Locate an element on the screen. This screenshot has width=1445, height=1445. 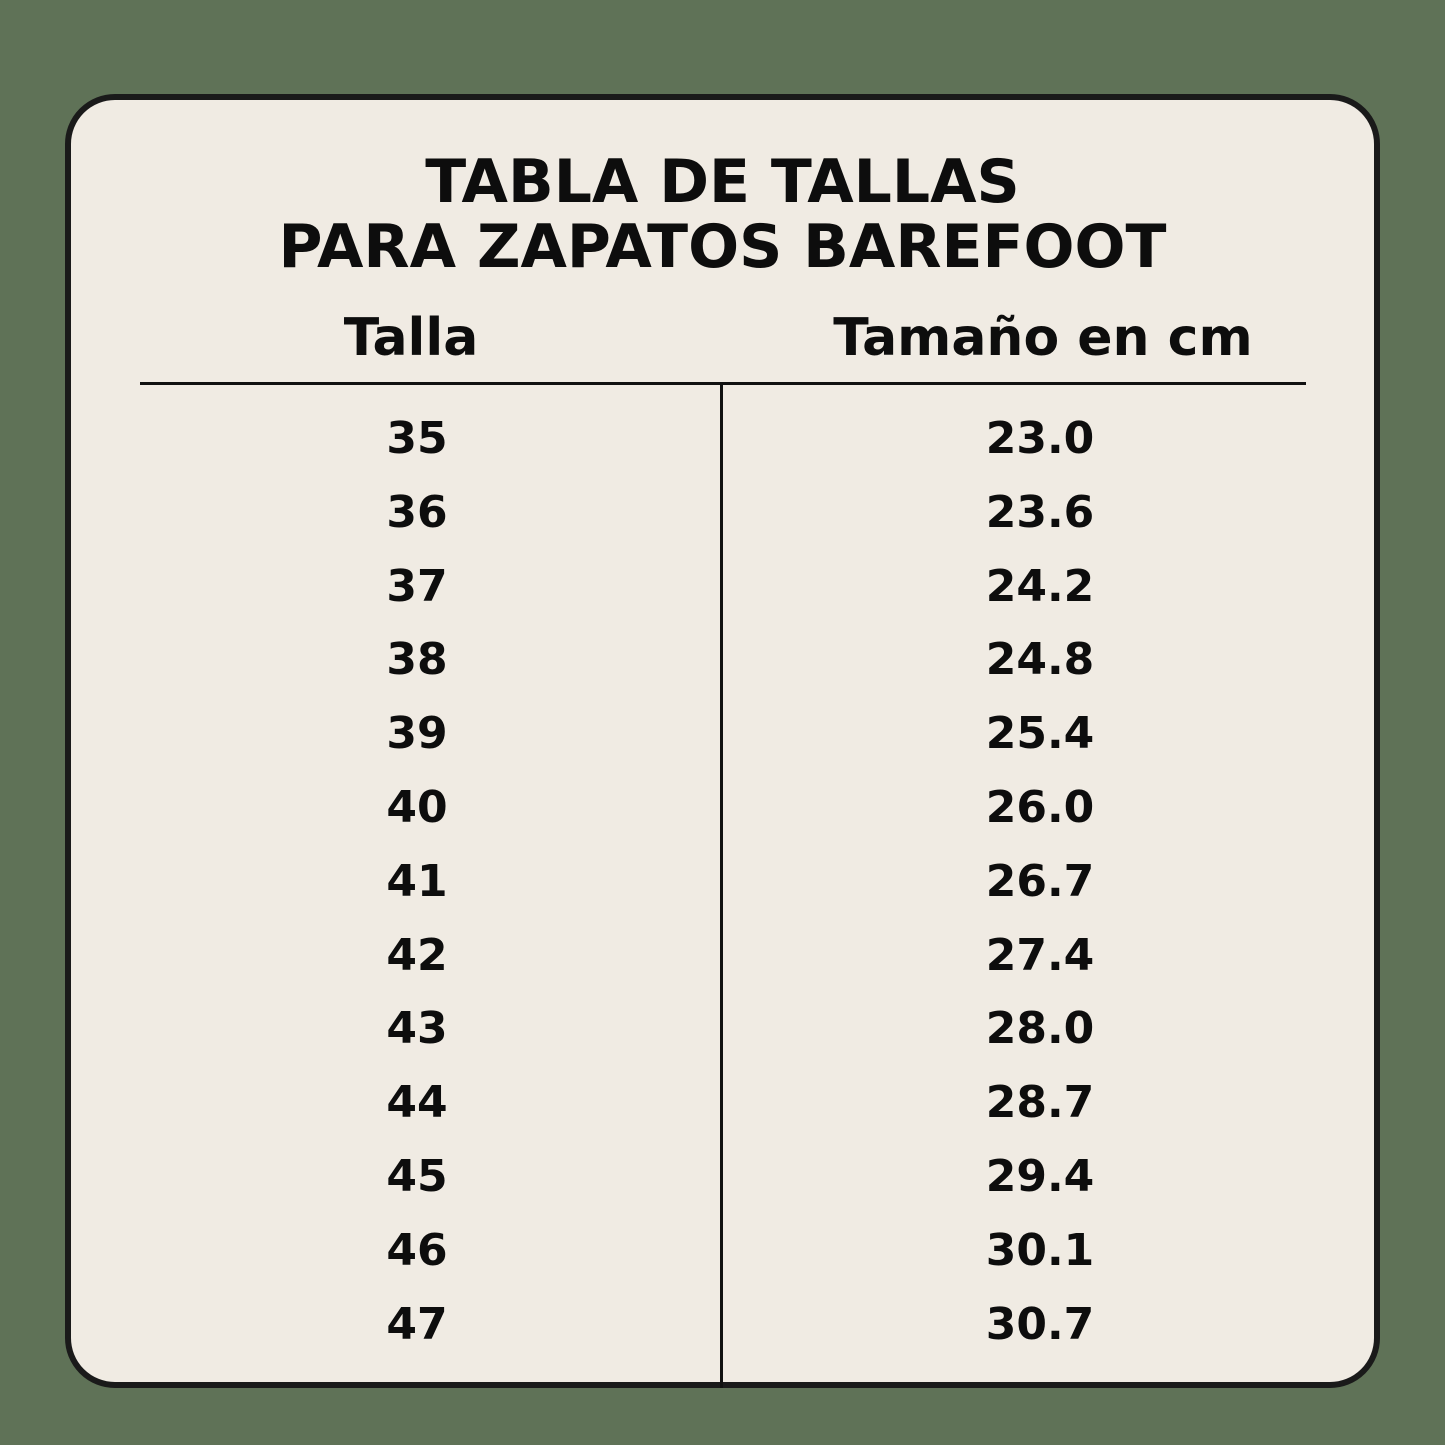
header-divider is located at coordinates (723, 383).